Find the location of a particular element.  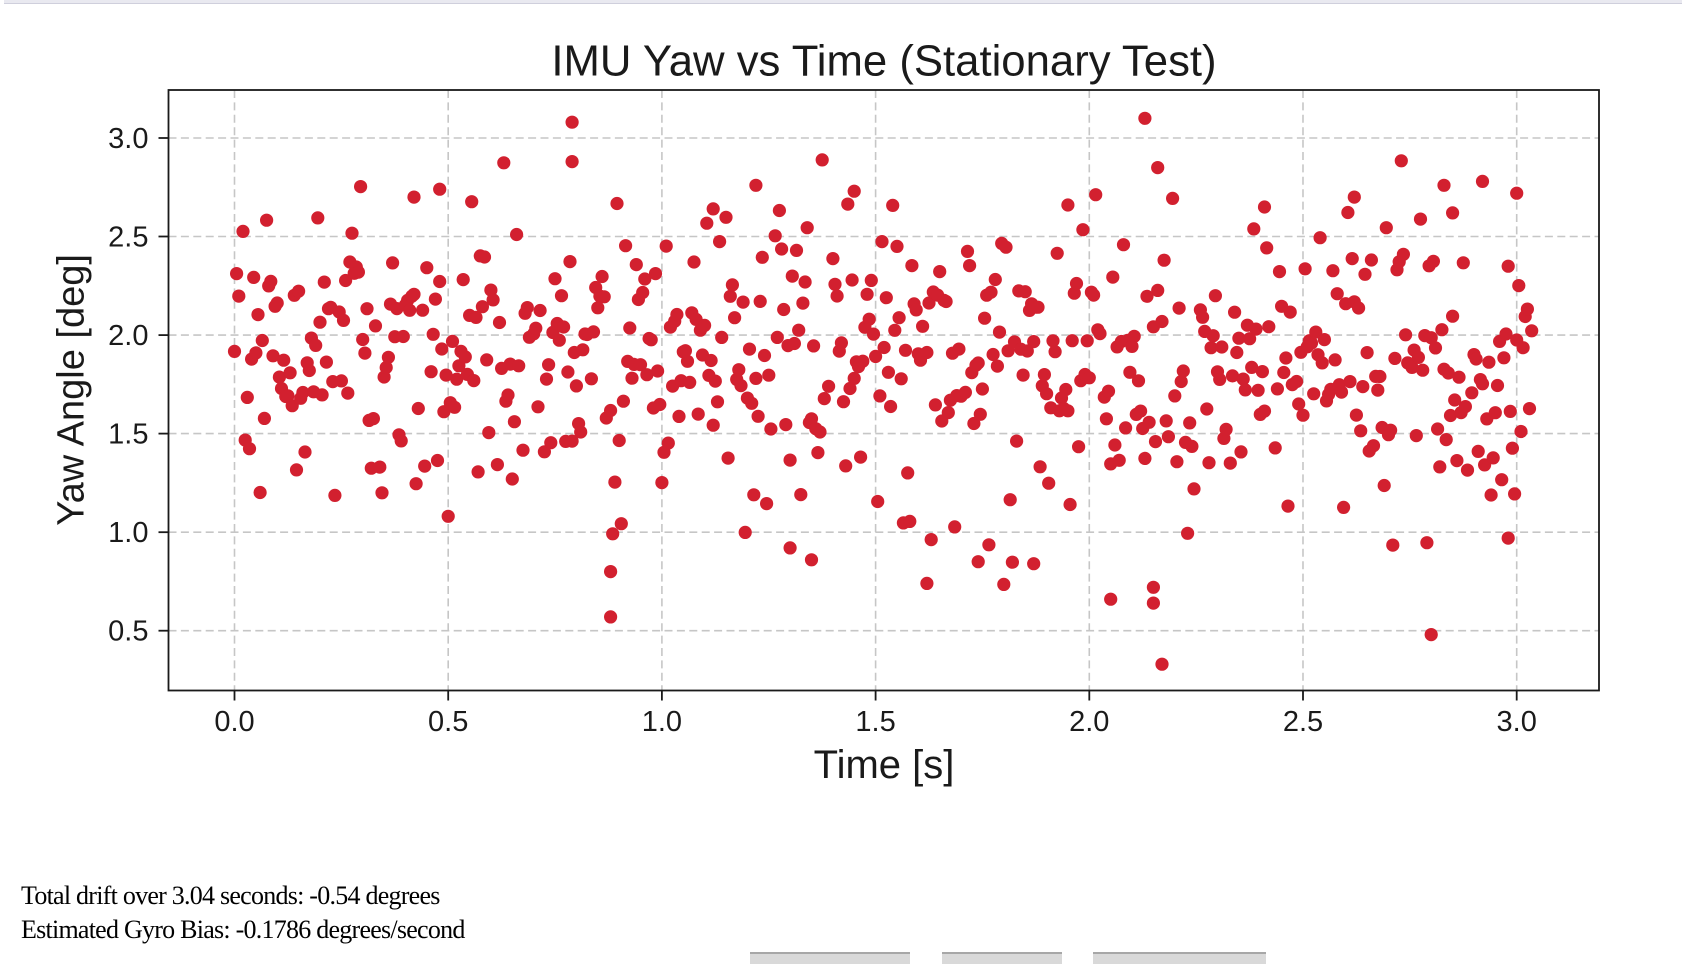

svg-text: 0.0 is located at coordinates (234, 722).